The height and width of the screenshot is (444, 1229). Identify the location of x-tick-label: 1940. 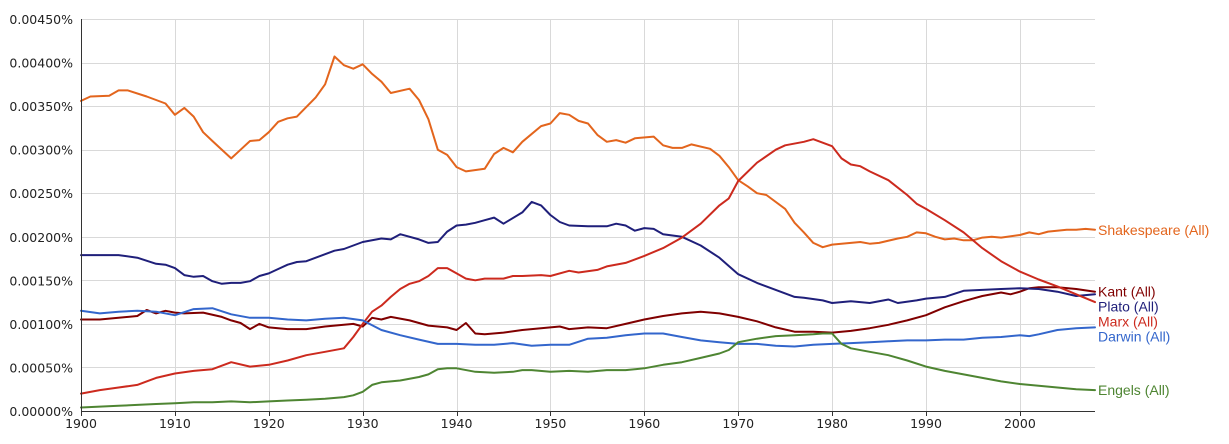
(457, 423).